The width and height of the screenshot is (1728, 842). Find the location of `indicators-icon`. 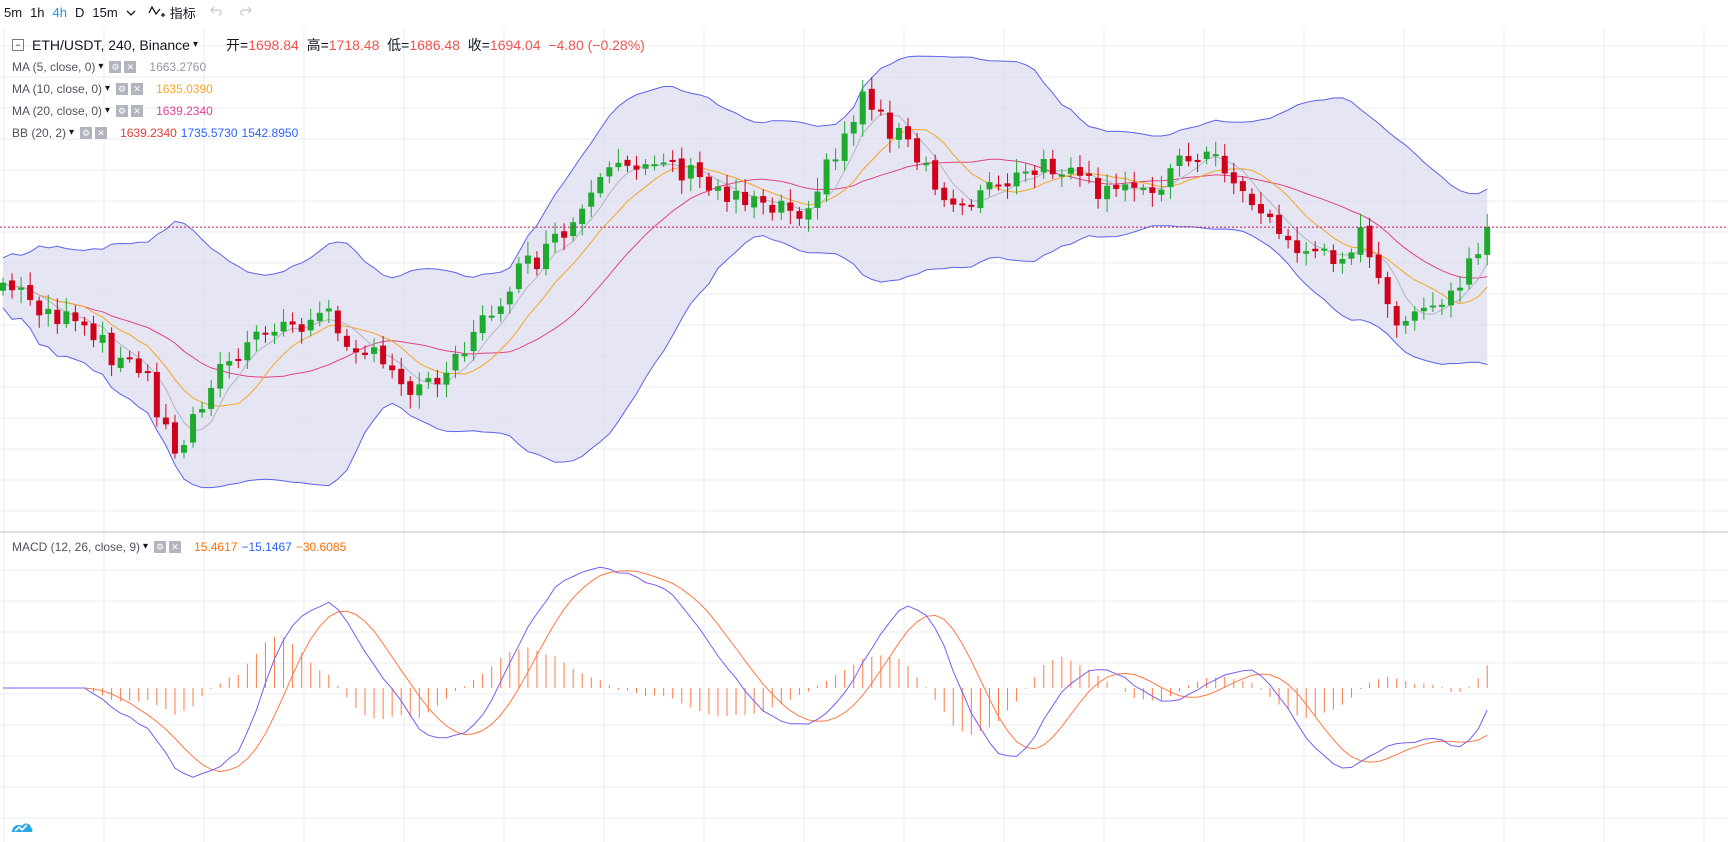

indicators-icon is located at coordinates (156, 11).